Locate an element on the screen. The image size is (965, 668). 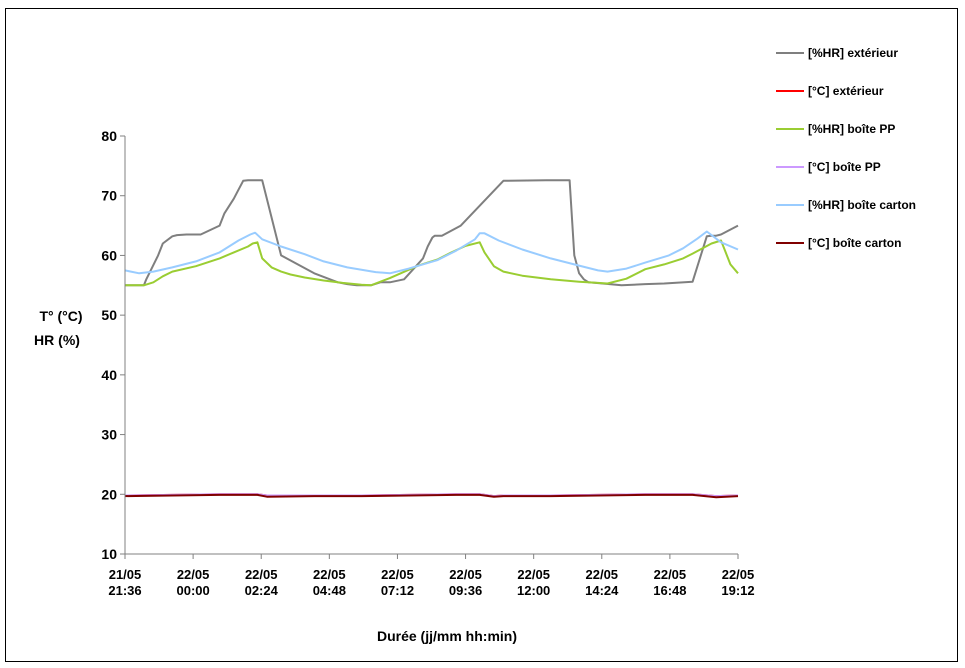
x-tick-label-date-8: 22/05 is located at coordinates (670, 574).